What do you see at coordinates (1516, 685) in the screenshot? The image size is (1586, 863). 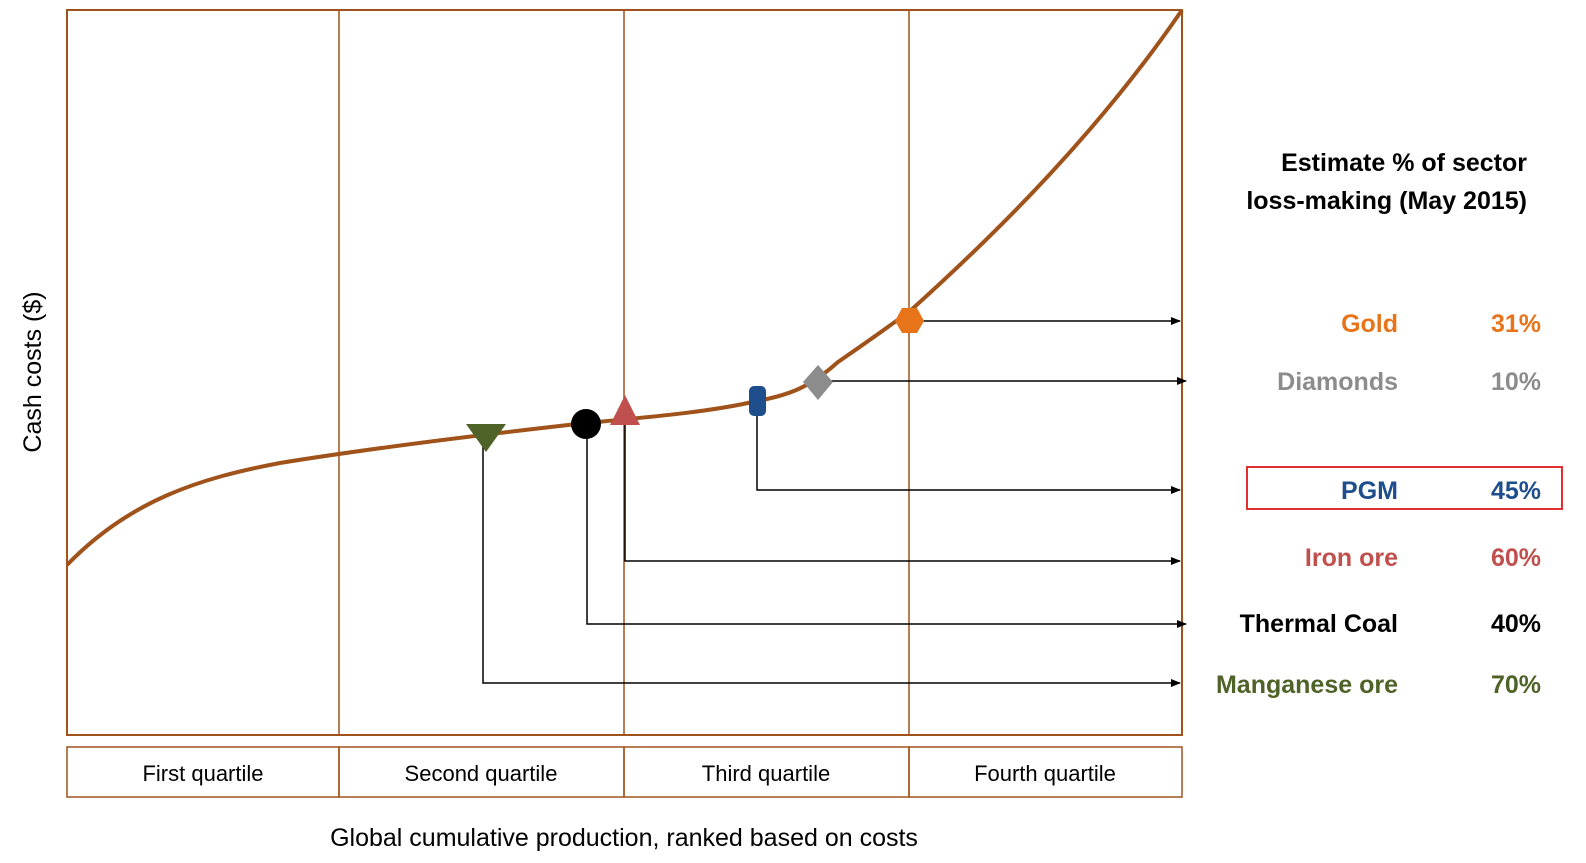 I see `legend-value-manganese-ore: 70%` at bounding box center [1516, 685].